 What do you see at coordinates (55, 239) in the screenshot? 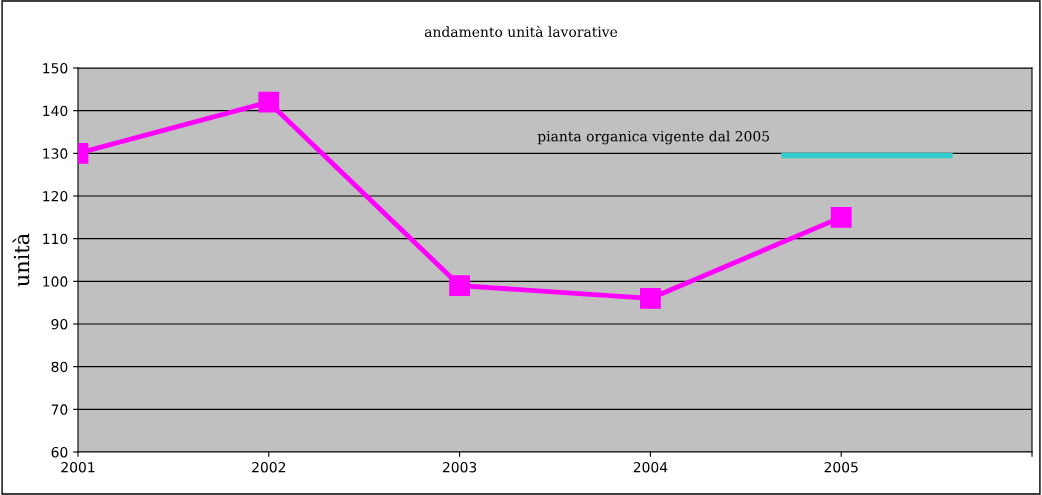
I see `y-tick-label: 110` at bounding box center [55, 239].